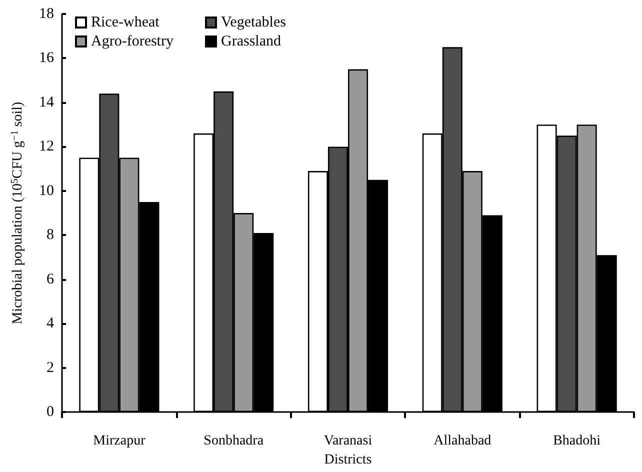  Describe the element at coordinates (348, 460) in the screenshot. I see `x-axis-title: Districts` at that location.